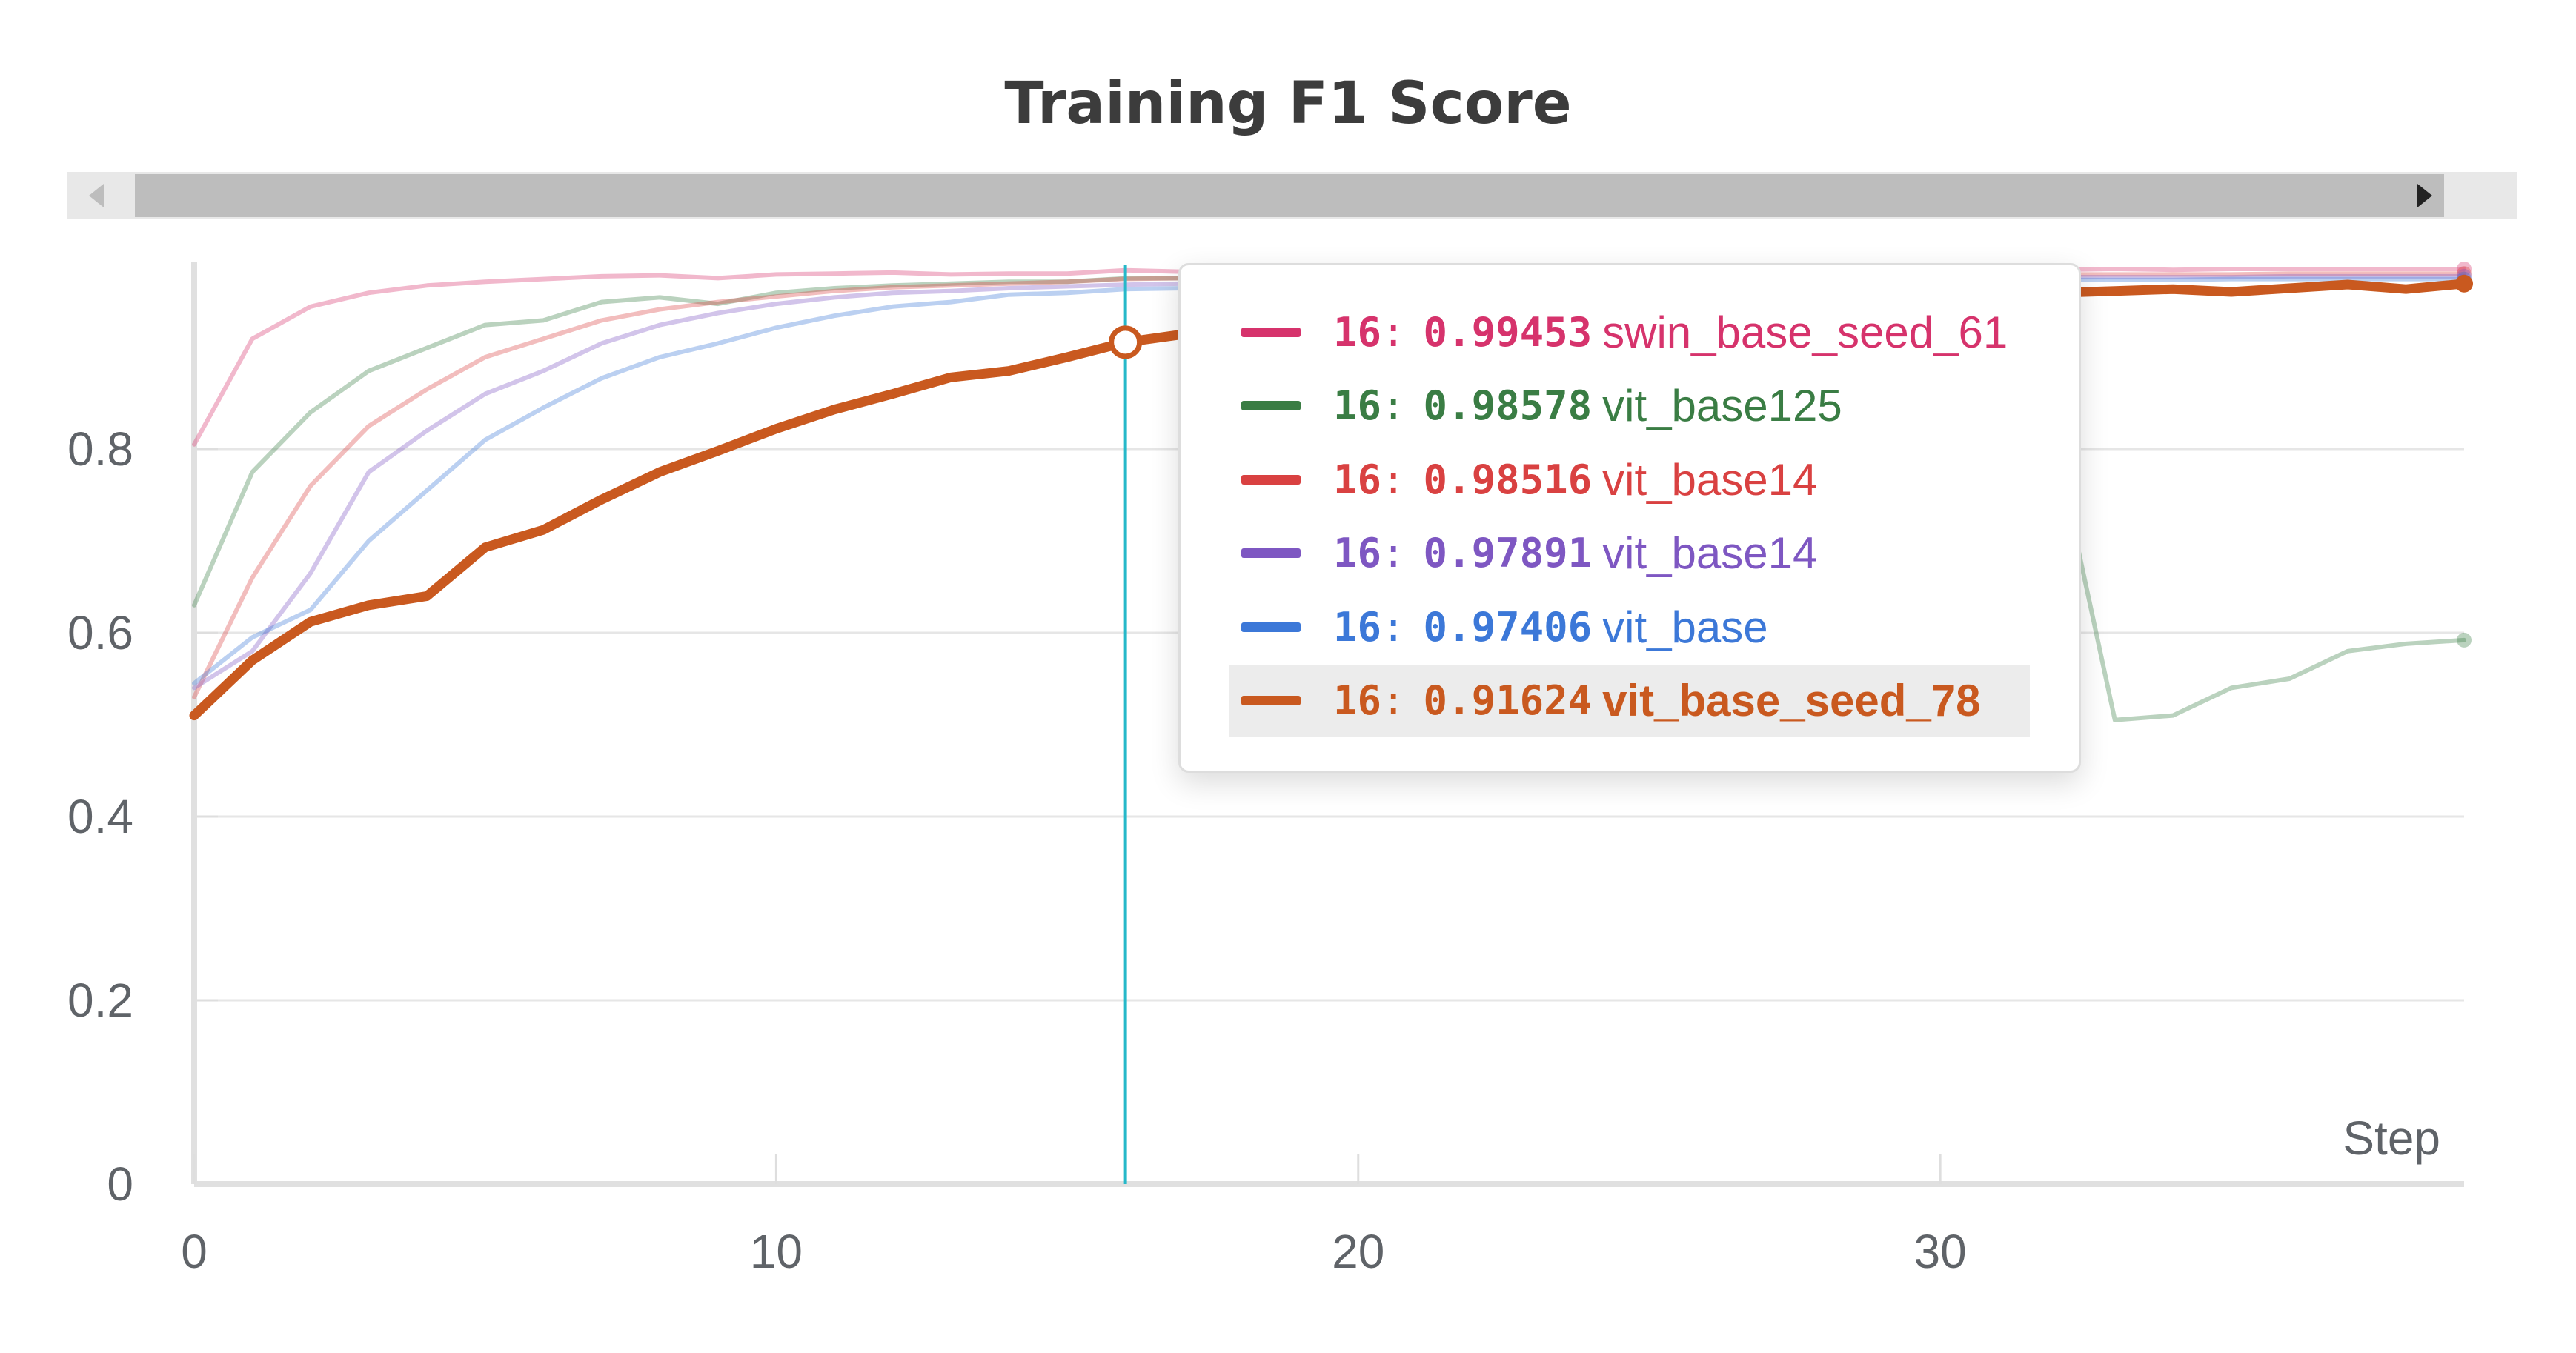 Image resolution: width=2576 pixels, height=1353 pixels. I want to click on tooltip-value: 0.91624, so click(1508, 700).